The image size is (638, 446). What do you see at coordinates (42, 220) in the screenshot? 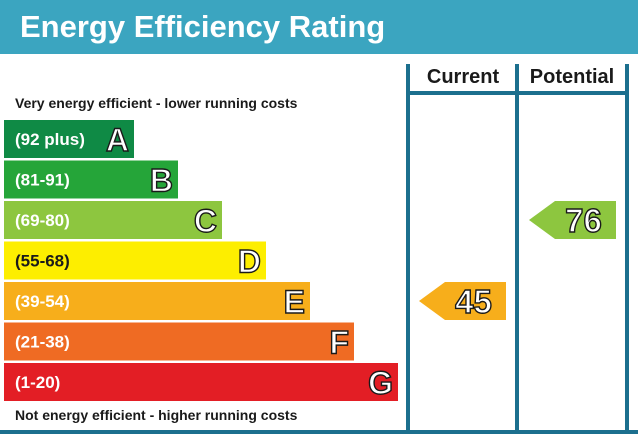
I see `band-c-range-label: (69-80)` at bounding box center [42, 220].